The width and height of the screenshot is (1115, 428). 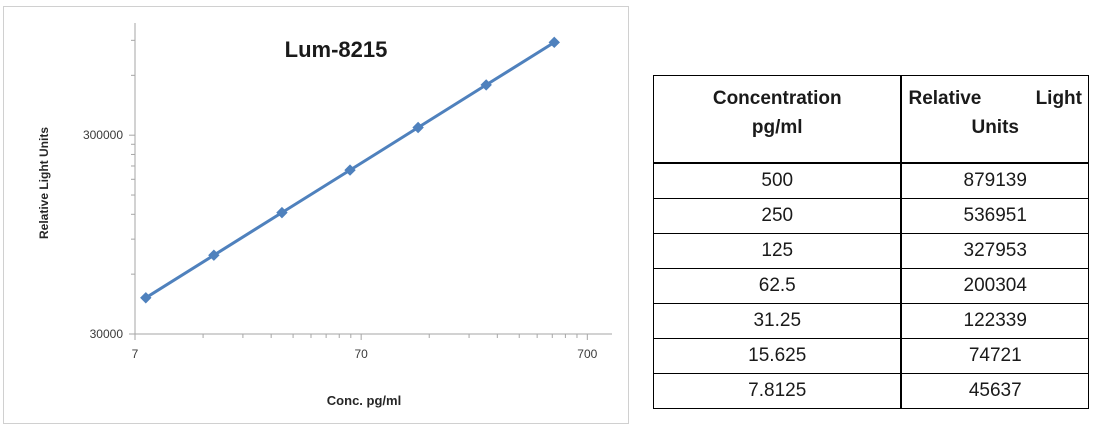 I want to click on header-rlu-line1: Relative Light, so click(x=995, y=98).